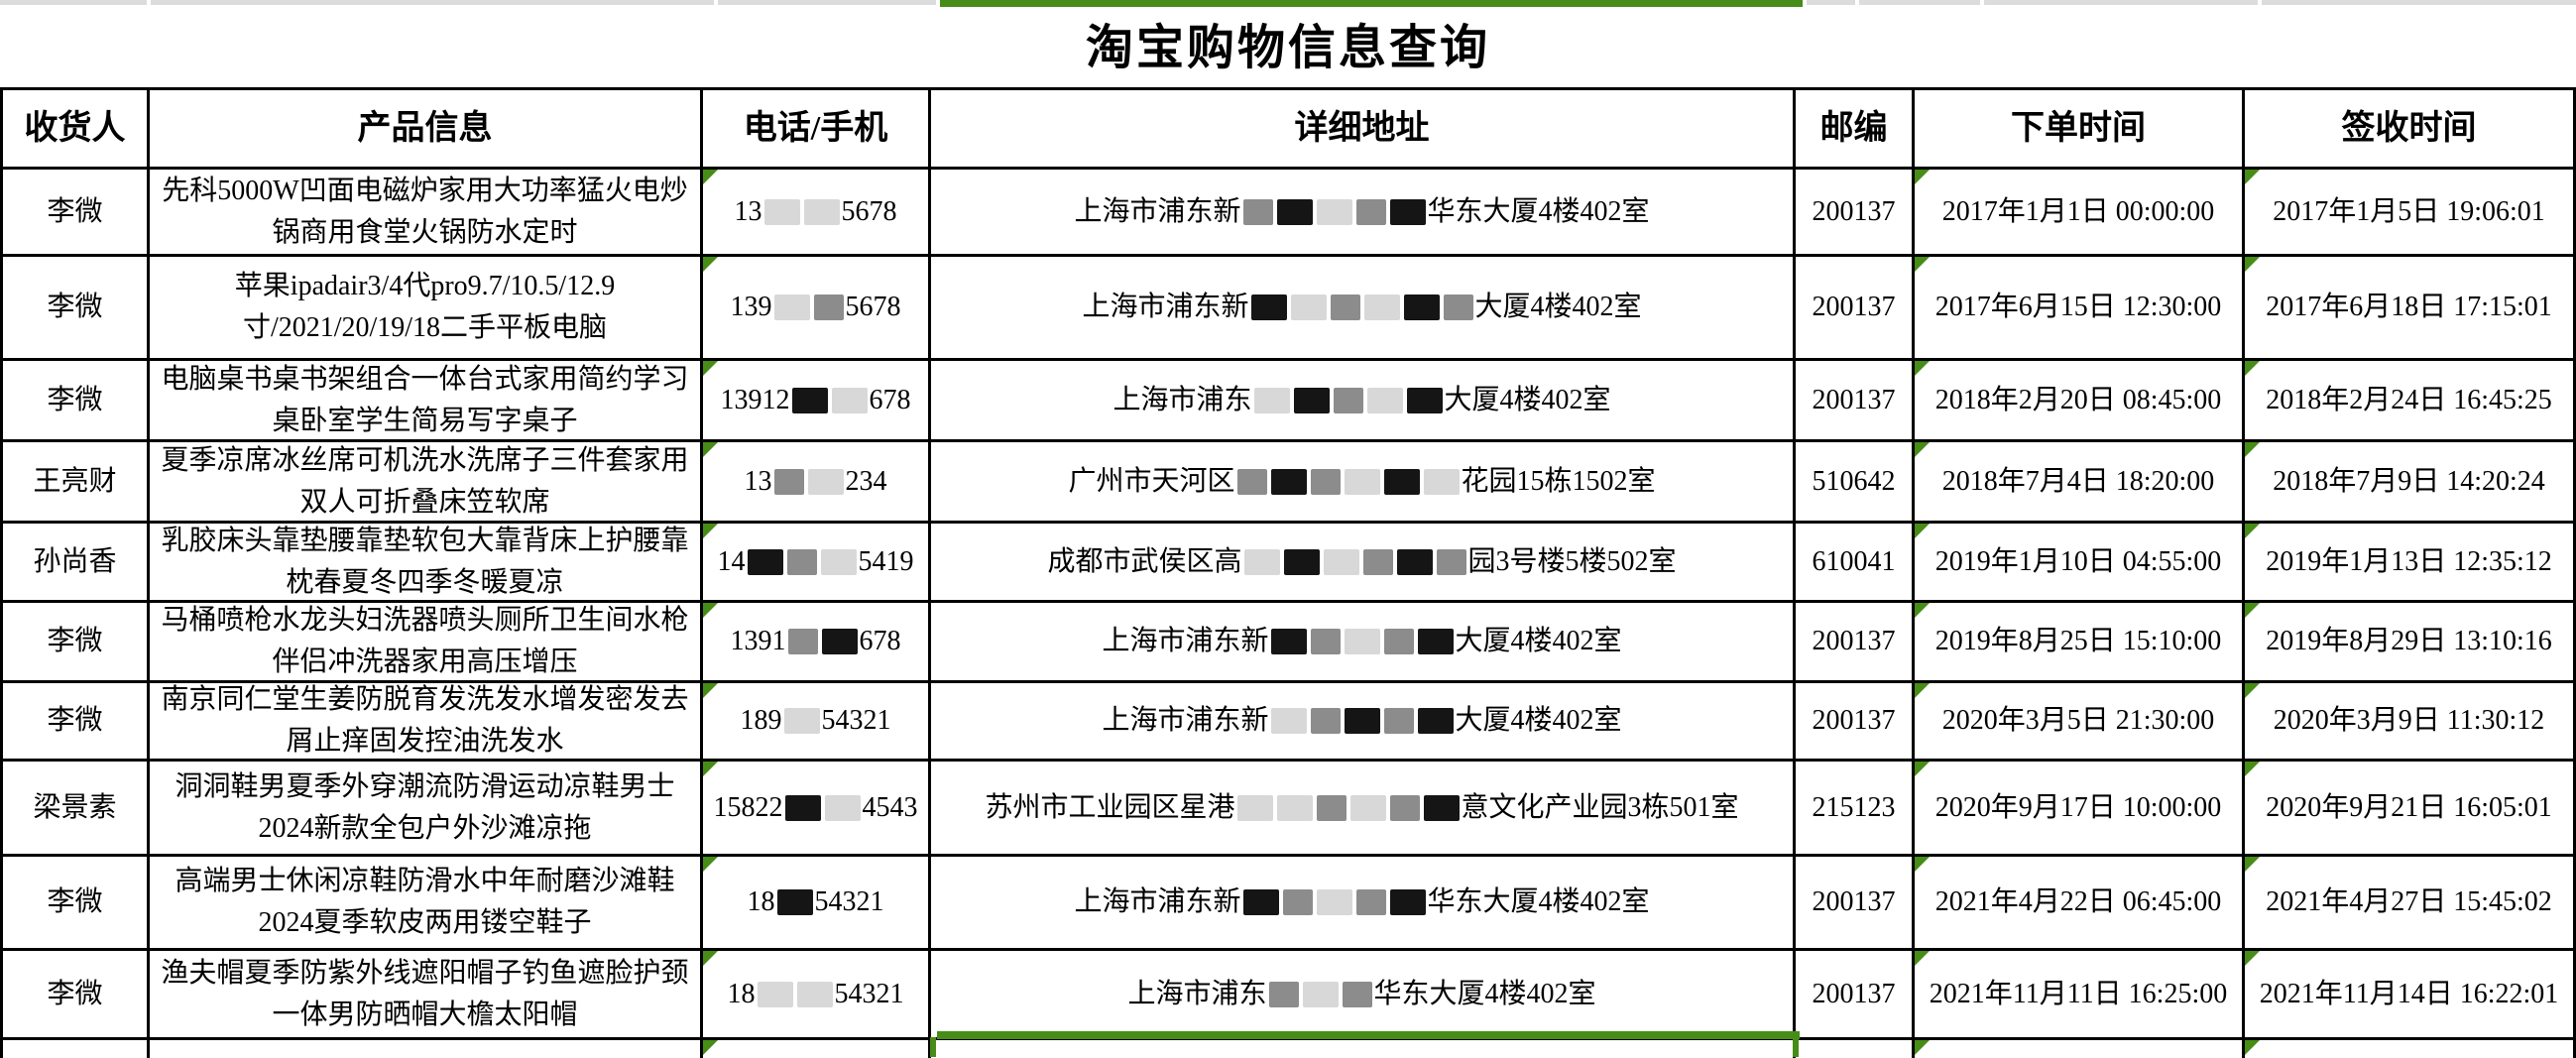  What do you see at coordinates (2080, 643) in the screenshot?
I see `cell-order-time: 2019年8月25日 15:10:00` at bounding box center [2080, 643].